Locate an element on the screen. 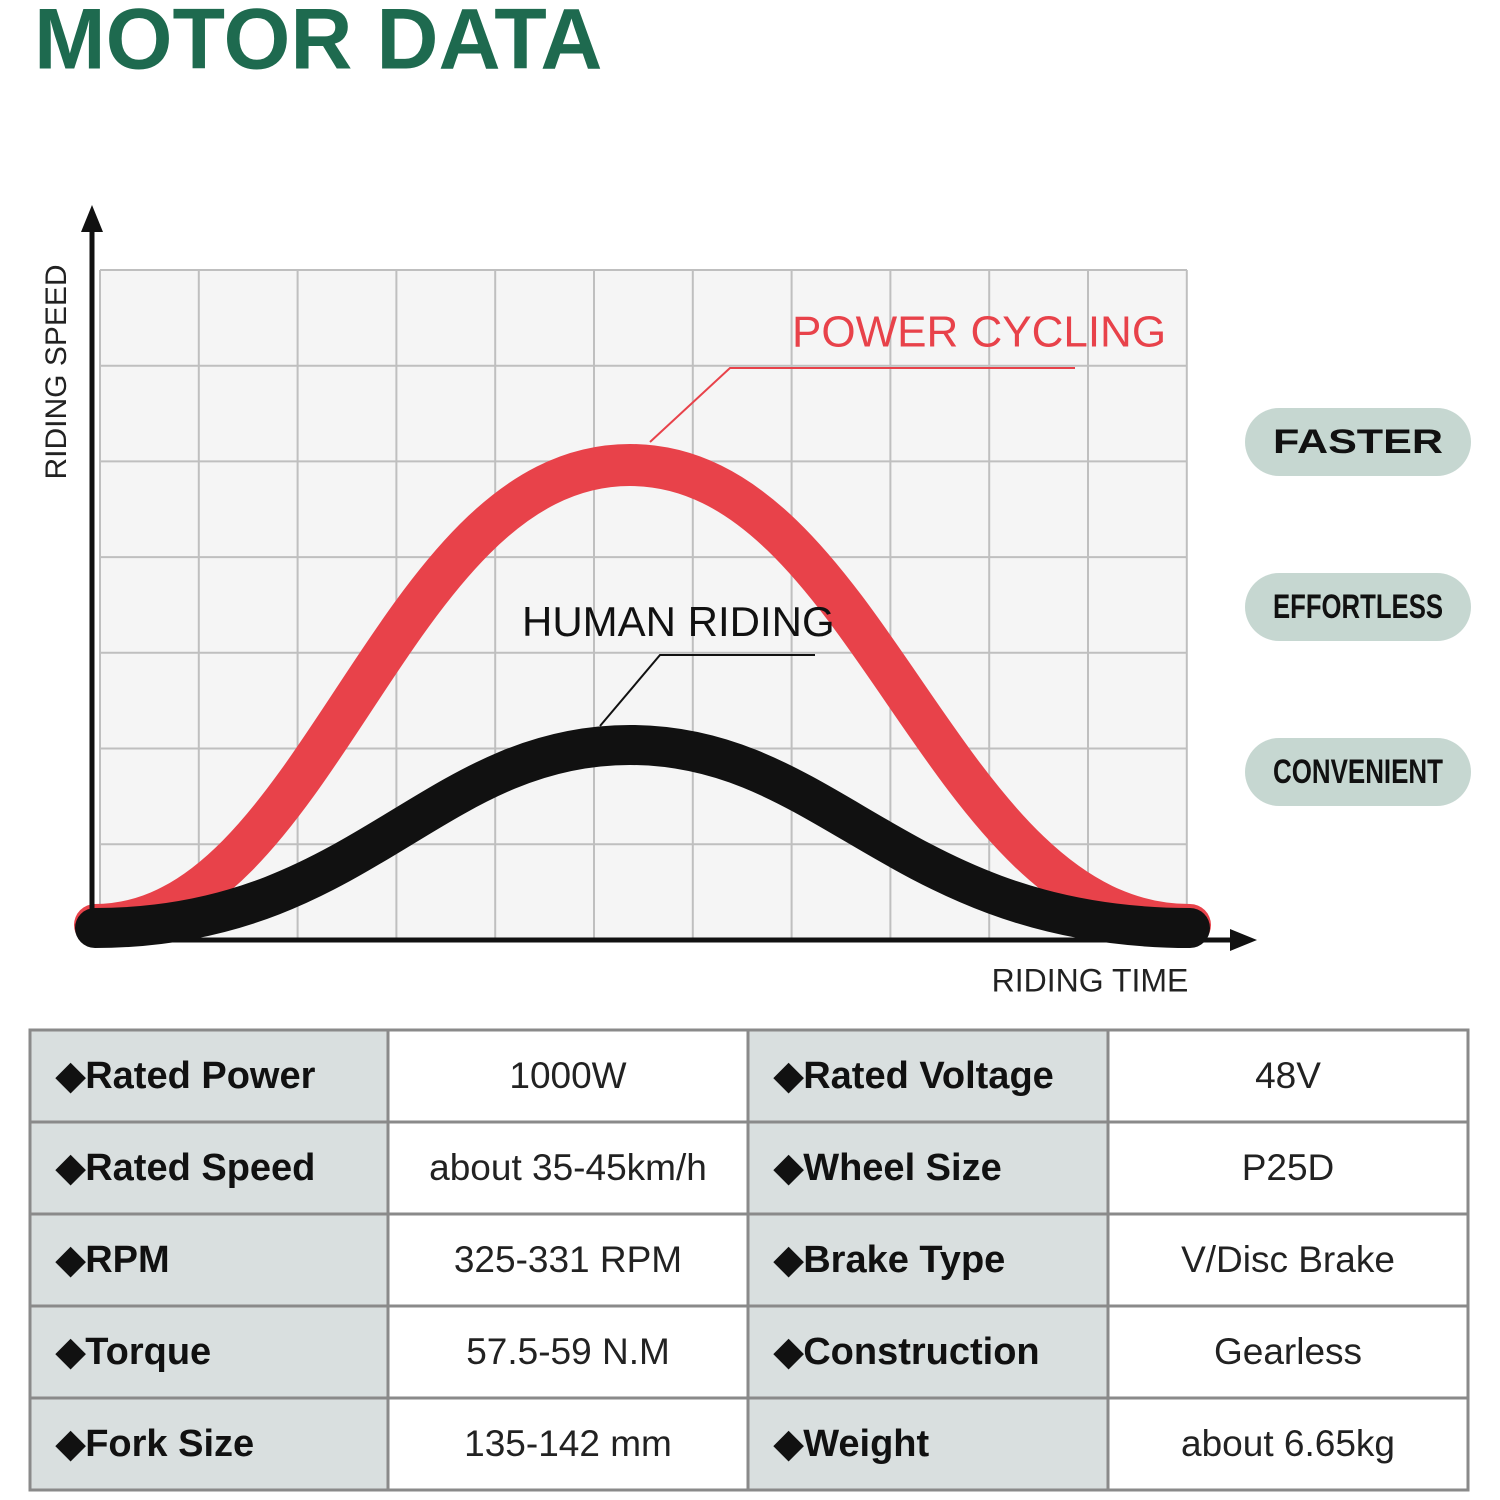 The image size is (1500, 1500). human-curve is located at coordinates (642, 836).